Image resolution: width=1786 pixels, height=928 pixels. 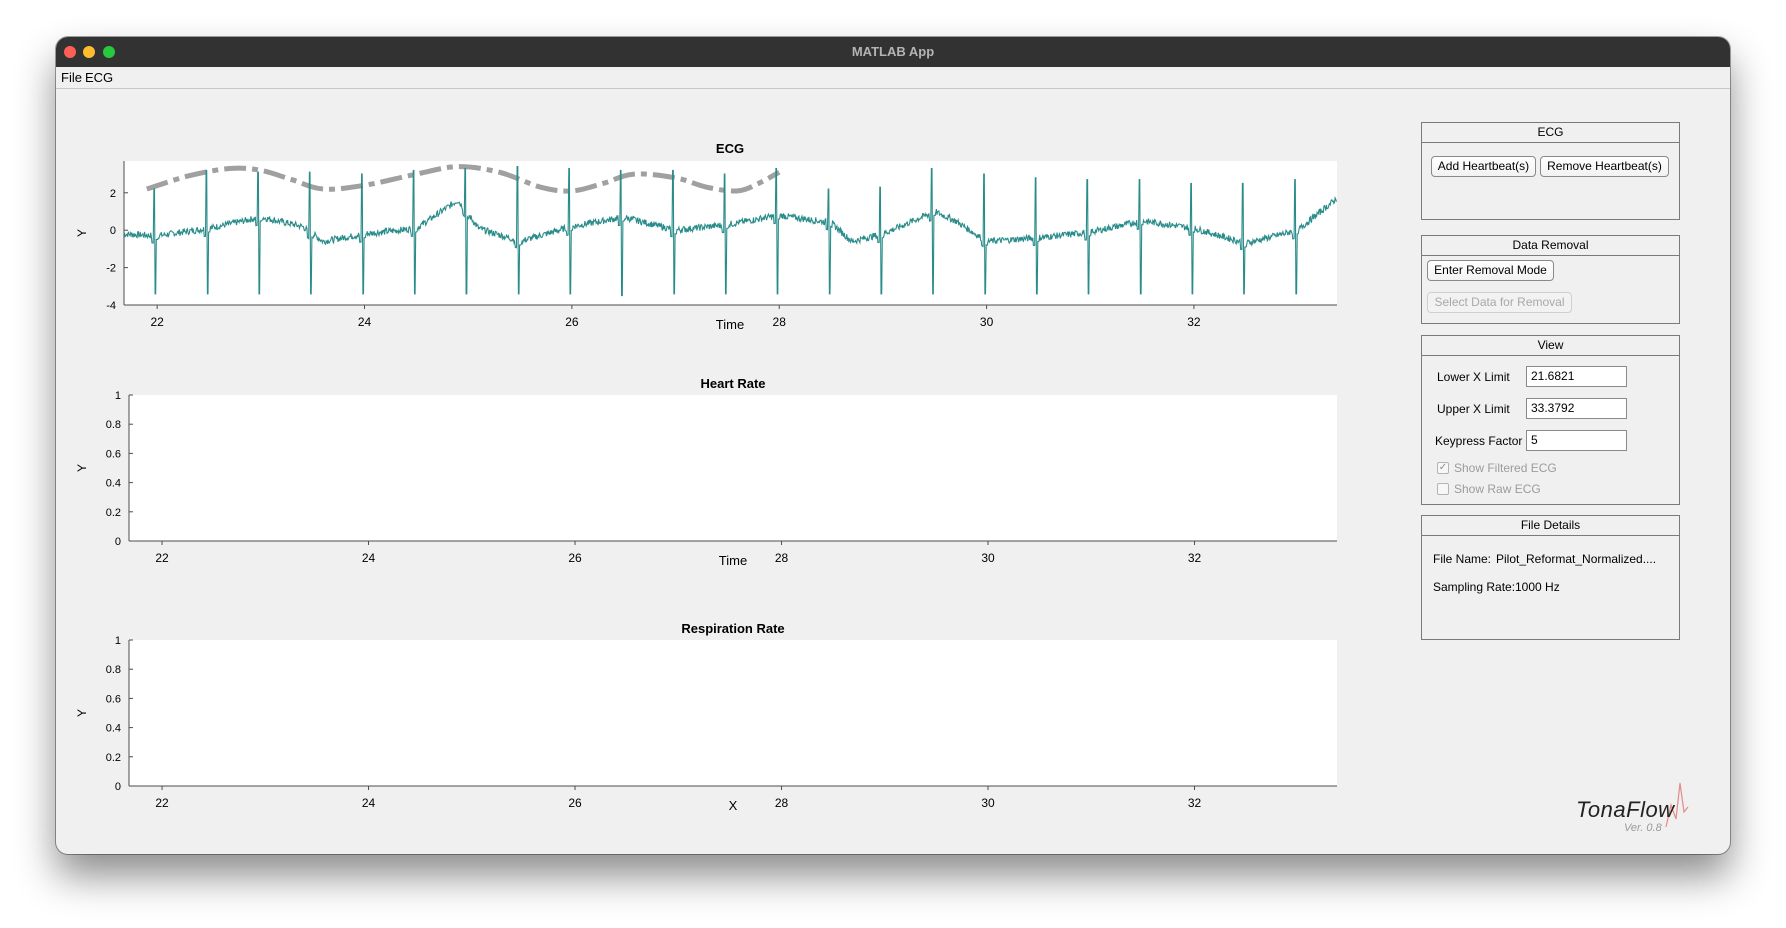 What do you see at coordinates (1550, 133) in the screenshot?
I see `ecg-panel-title: ECG` at bounding box center [1550, 133].